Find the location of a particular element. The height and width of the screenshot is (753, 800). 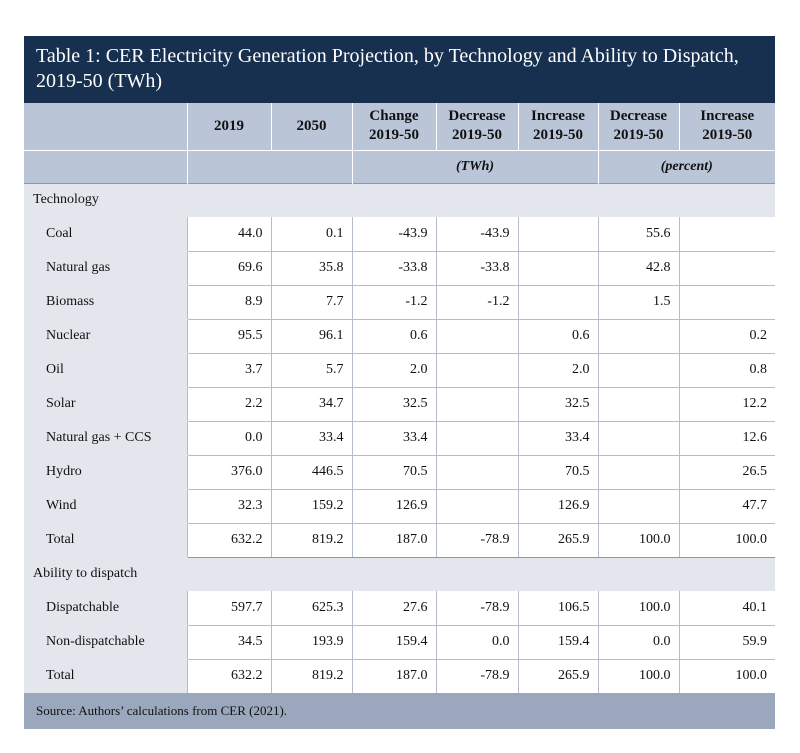

table-cell: 34.5 is located at coordinates (228, 642).